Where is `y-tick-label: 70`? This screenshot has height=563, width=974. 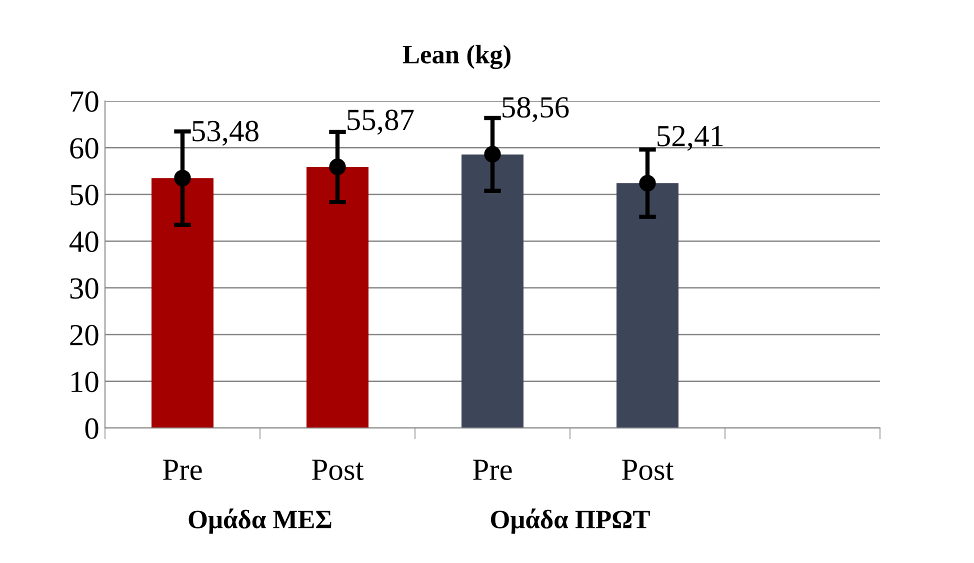 y-tick-label: 70 is located at coordinates (84, 101).